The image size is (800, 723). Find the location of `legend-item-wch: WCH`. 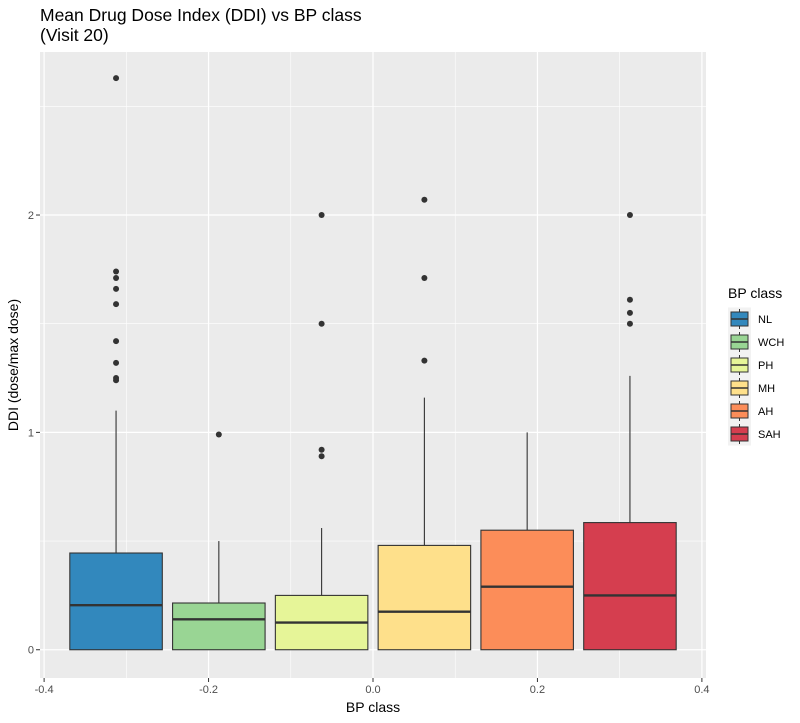

legend-item-wch: WCH is located at coordinates (756, 342).